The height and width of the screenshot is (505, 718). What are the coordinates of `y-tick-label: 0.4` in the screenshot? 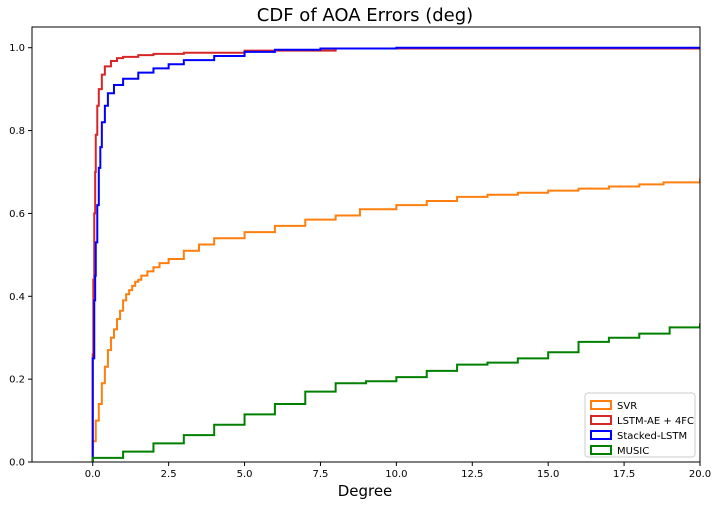 It's located at (17, 297).